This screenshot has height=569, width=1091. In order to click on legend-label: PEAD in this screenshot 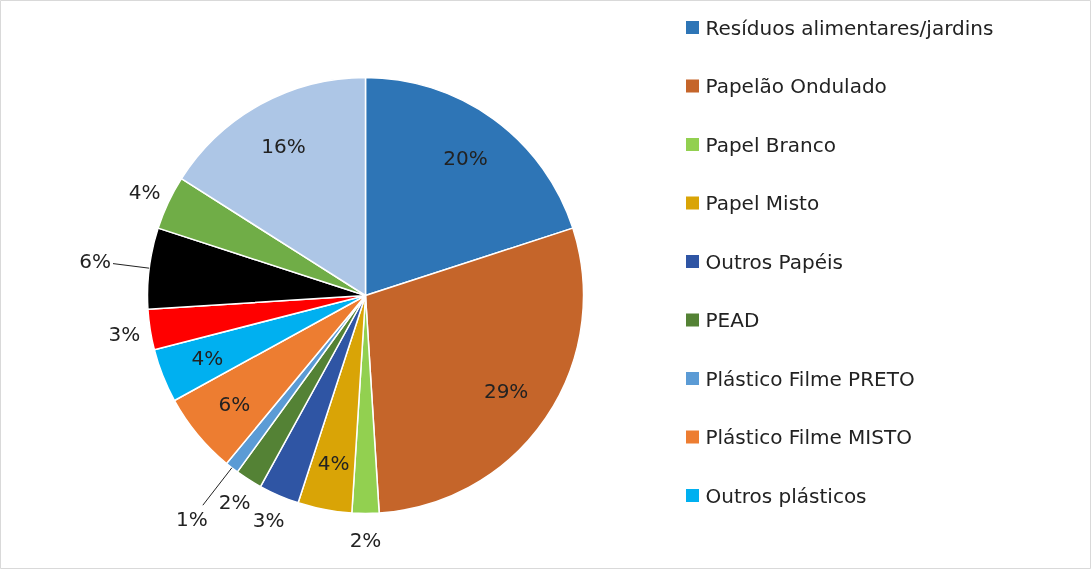, I will do `click(732, 320)`.